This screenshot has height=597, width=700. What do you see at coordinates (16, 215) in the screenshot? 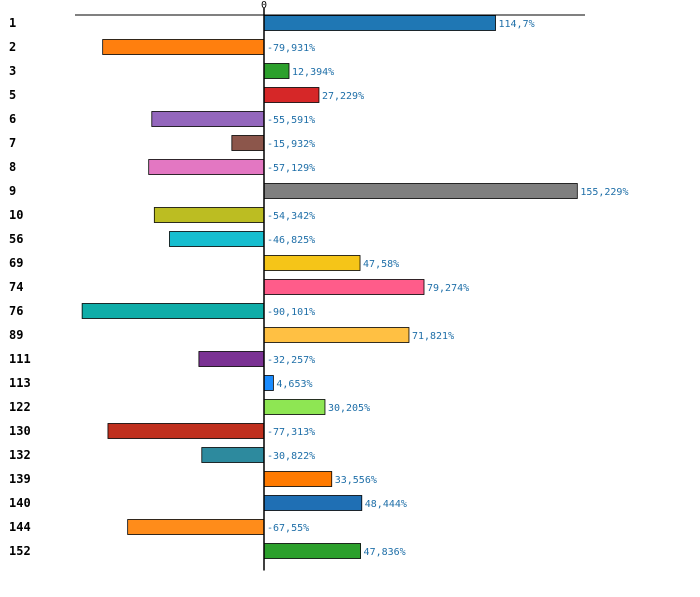
I see `category-label: 10` at bounding box center [16, 215].